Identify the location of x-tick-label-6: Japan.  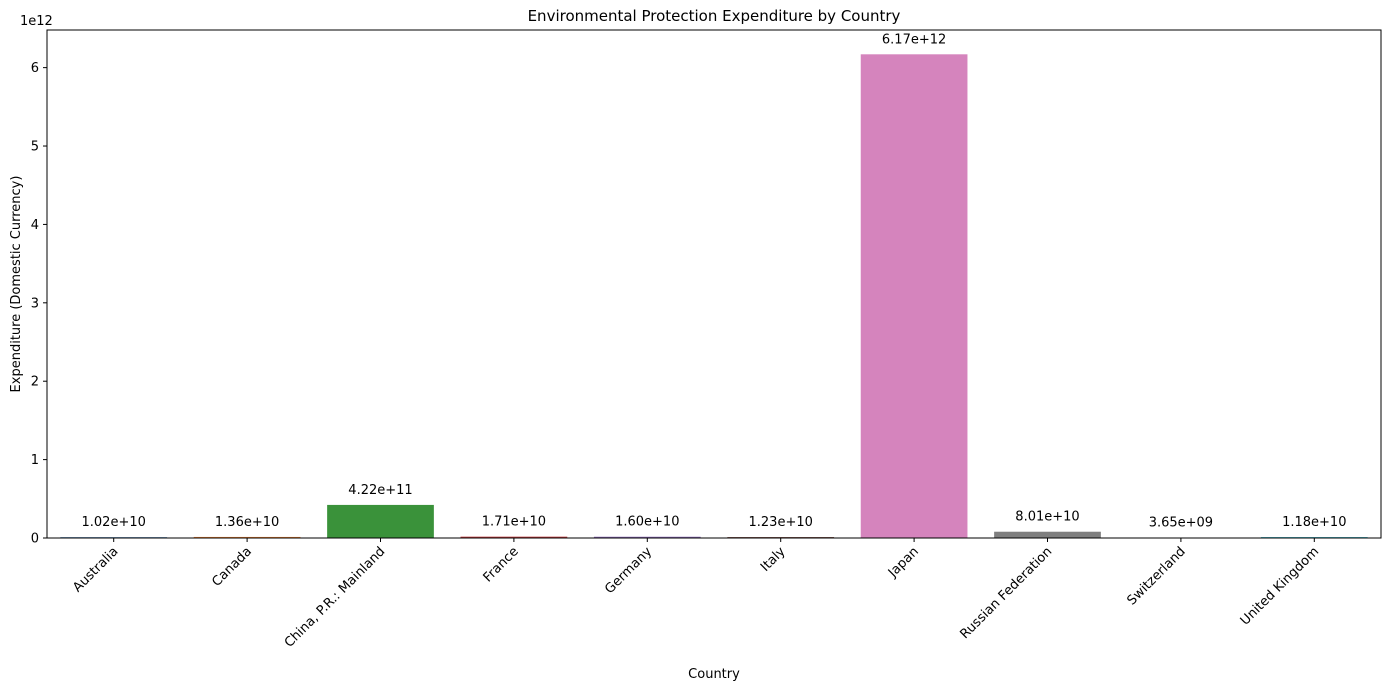
(903, 562).